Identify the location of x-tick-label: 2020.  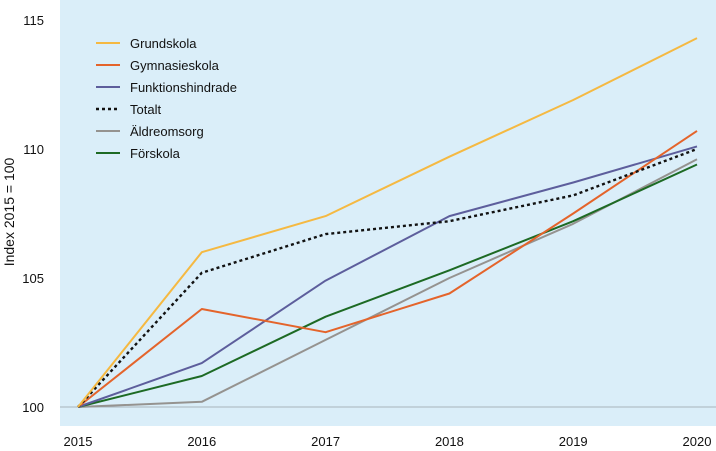
(697, 441).